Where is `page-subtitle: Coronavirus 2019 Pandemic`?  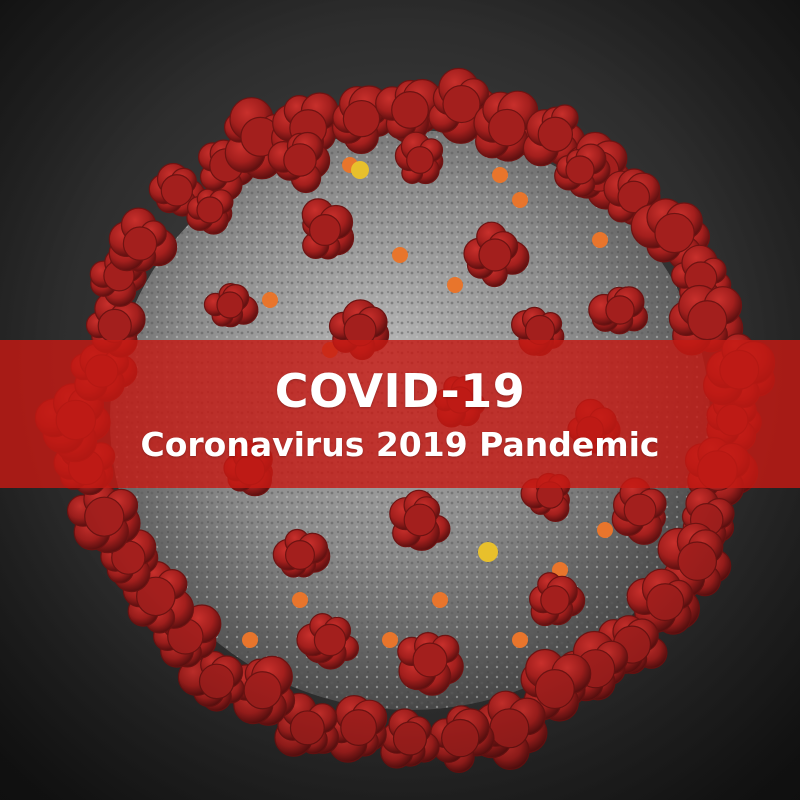 page-subtitle: Coronavirus 2019 Pandemic is located at coordinates (400, 444).